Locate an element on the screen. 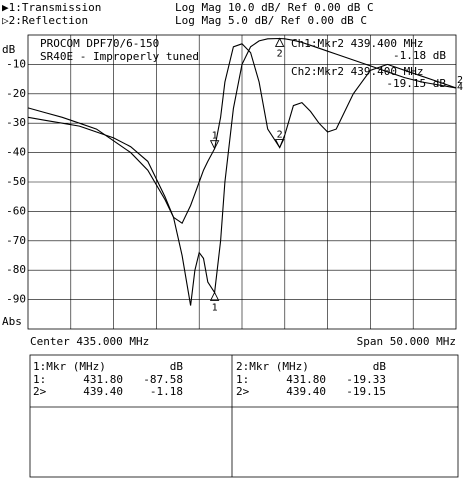 This screenshot has height=480, width=466. legend-entry: ▷2:Reflection is located at coordinates (45, 20).